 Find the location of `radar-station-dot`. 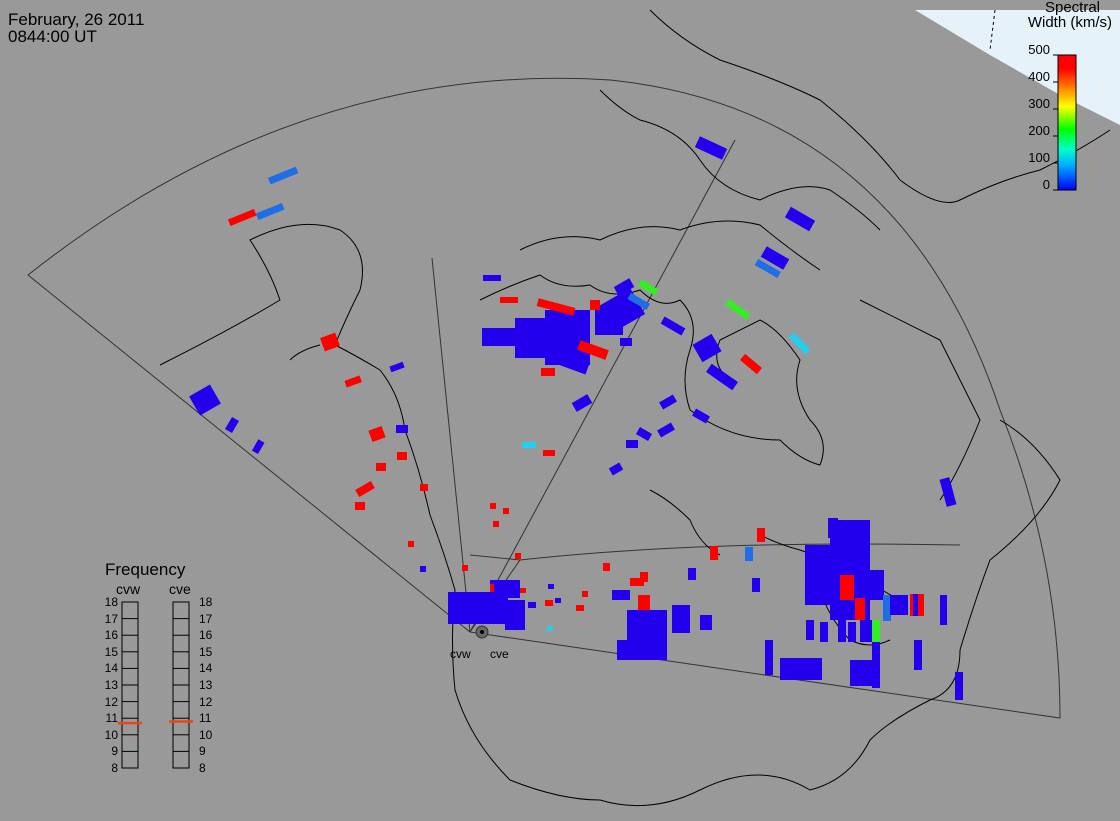

radar-station-dot is located at coordinates (482, 632).